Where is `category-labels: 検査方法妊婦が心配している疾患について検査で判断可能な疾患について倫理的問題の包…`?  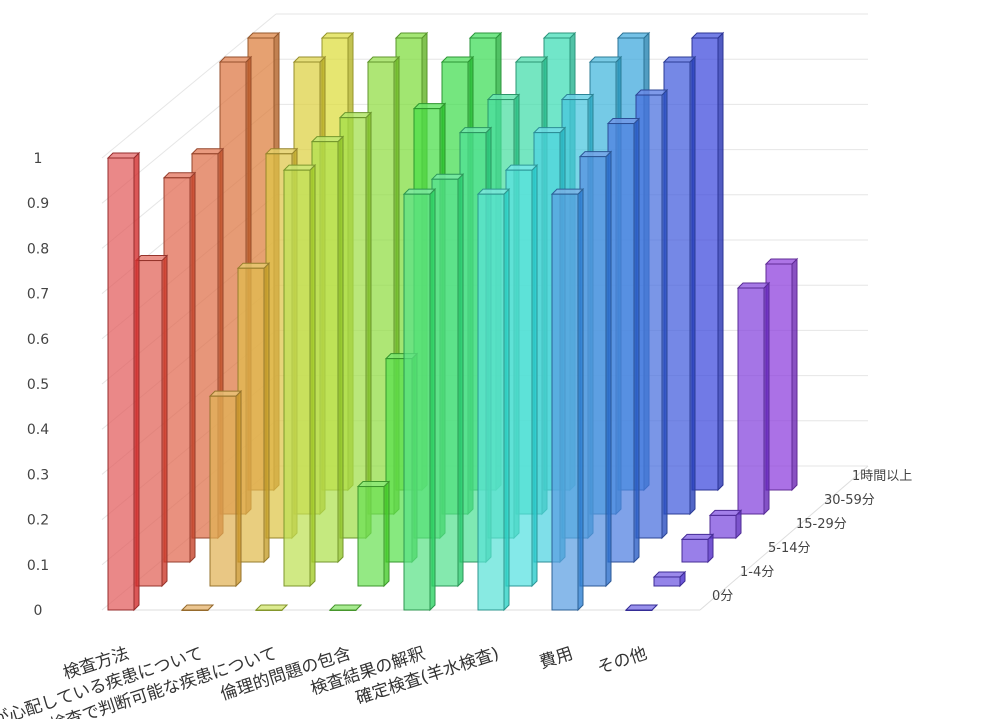 category-labels: 検査方法妊婦が心配している疾患について検査で判断可能な疾患について倫理的問題の包… is located at coordinates (325, 681).